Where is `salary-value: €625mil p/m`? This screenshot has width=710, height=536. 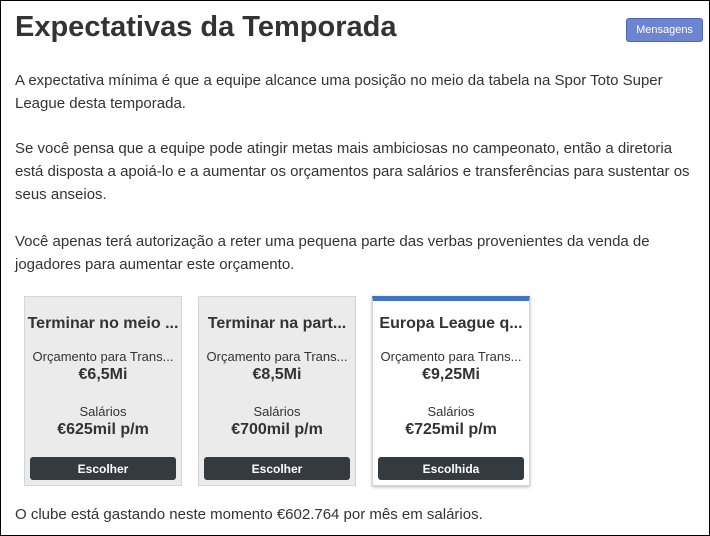
salary-value: €625mil p/m is located at coordinates (103, 429).